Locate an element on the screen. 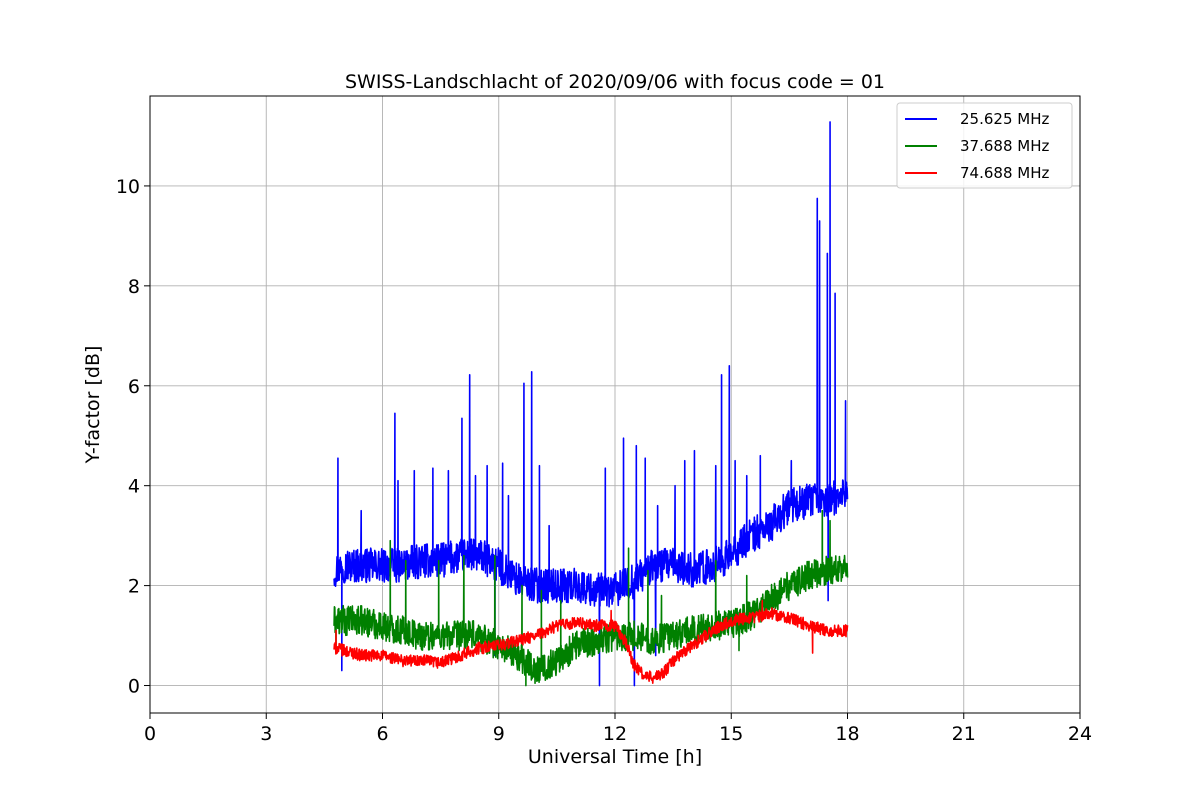 Image resolution: width=1200 pixels, height=800 pixels. x-axis-ticks: 0 3 6 9 12 15 18 21 24 is located at coordinates (618, 729).